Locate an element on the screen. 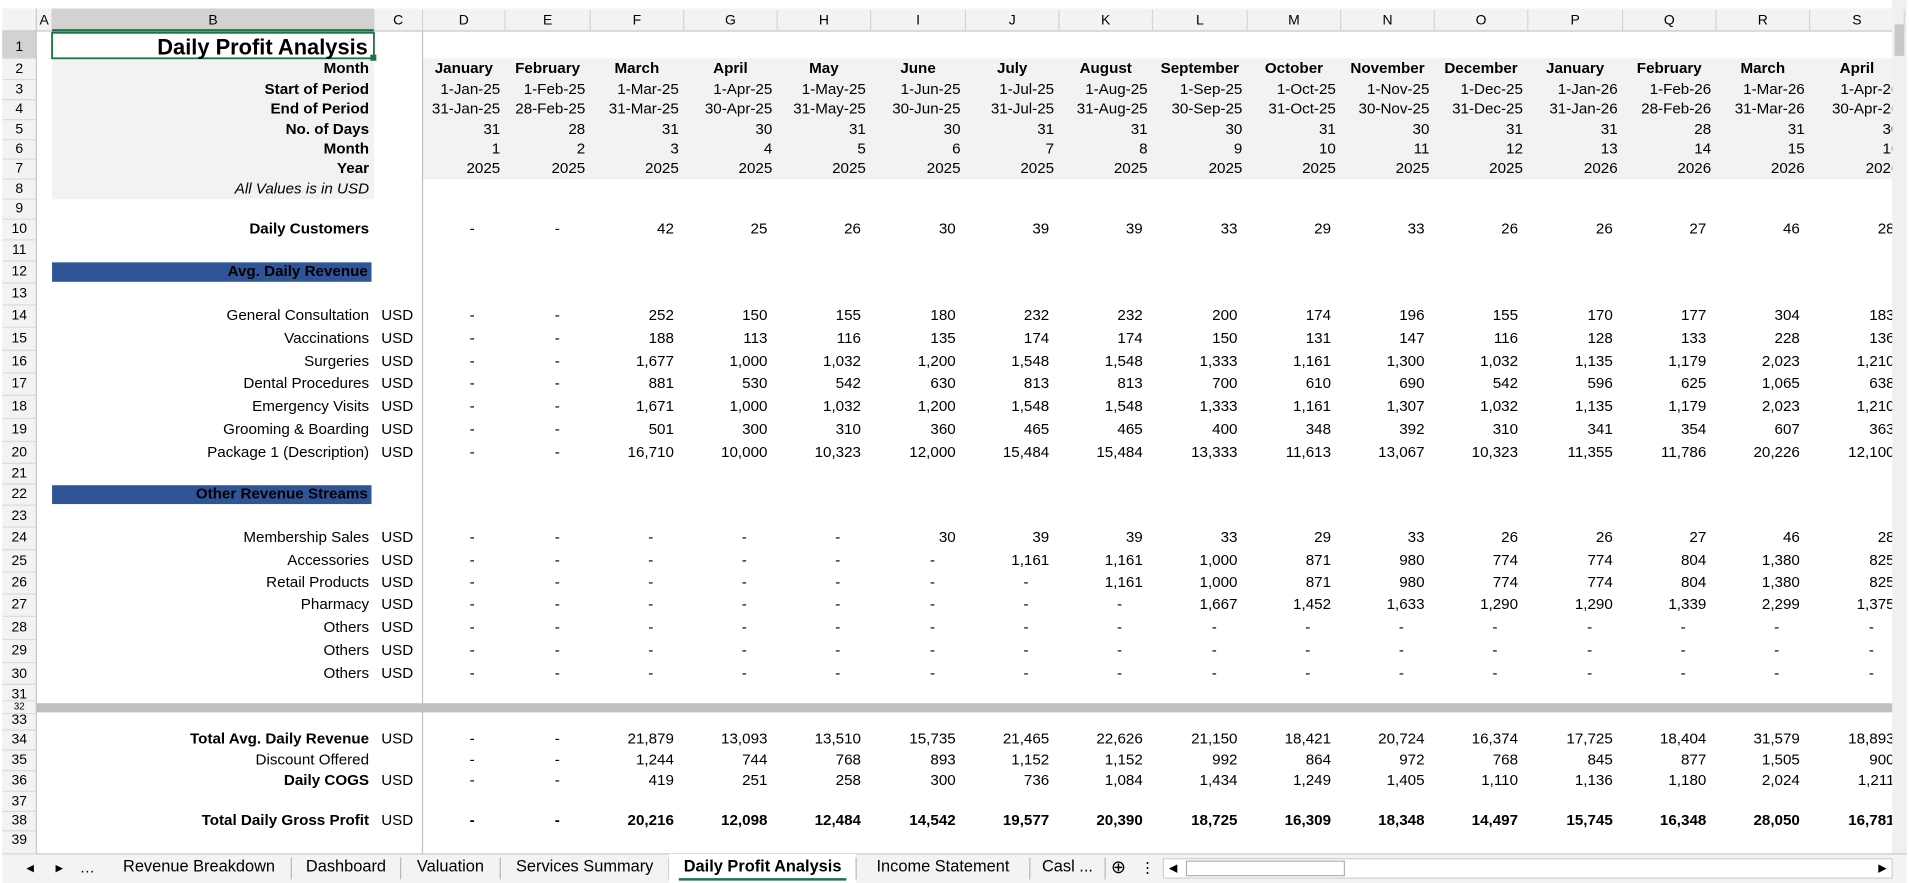 The image size is (1909, 883). cell-value: 744 is located at coordinates (754, 759).